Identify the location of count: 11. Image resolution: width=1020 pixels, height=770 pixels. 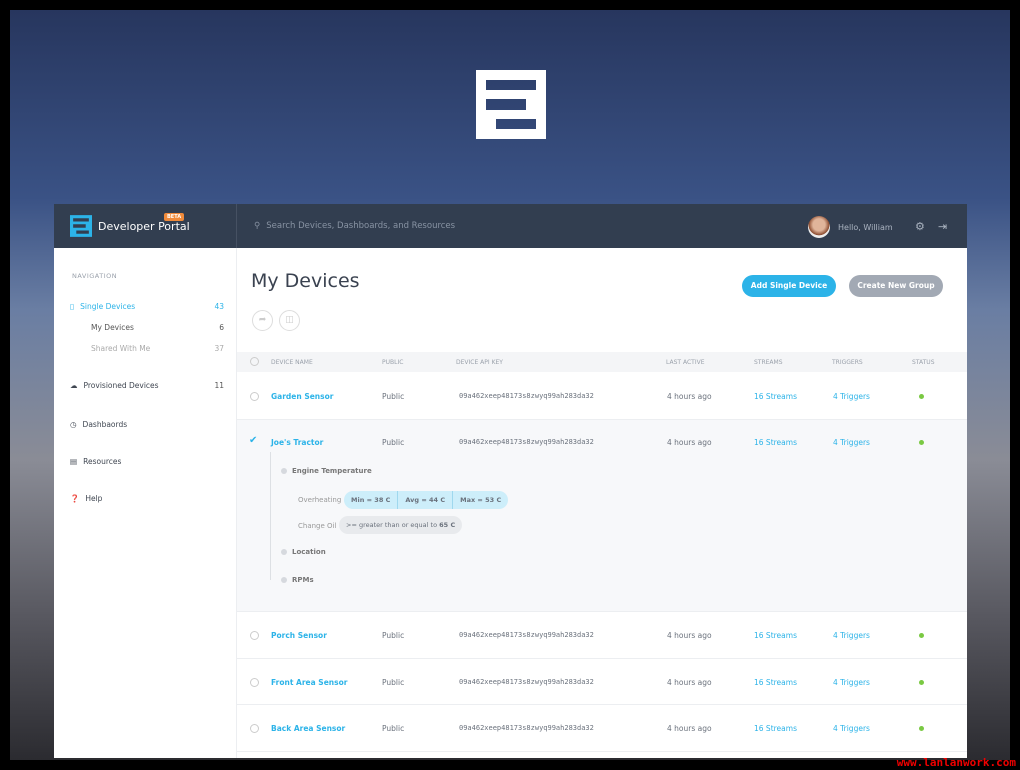
(219, 385).